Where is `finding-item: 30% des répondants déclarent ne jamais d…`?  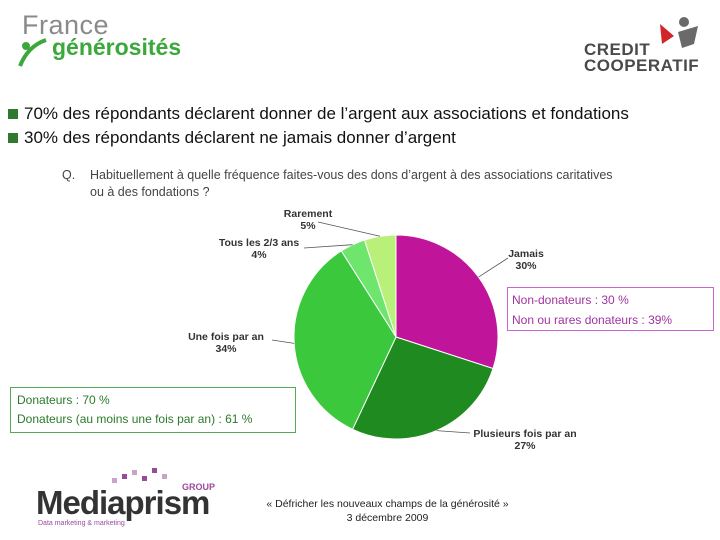 finding-item: 30% des répondants déclarent ne jamais d… is located at coordinates (318, 138).